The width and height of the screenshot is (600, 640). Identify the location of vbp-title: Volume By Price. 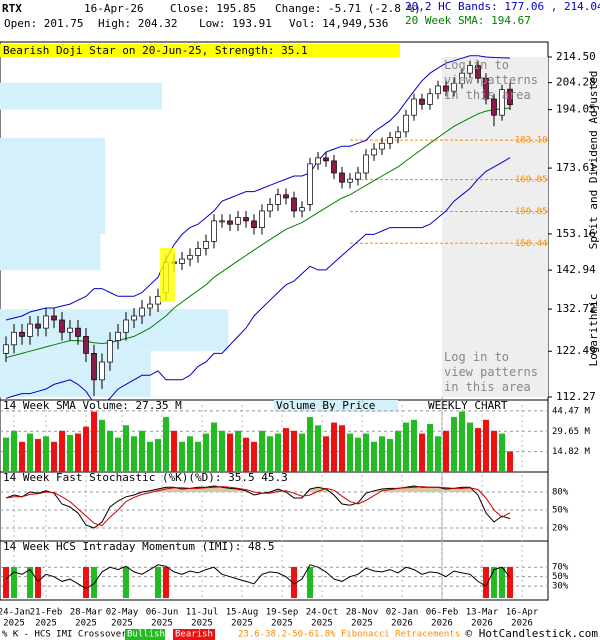
(325, 405).